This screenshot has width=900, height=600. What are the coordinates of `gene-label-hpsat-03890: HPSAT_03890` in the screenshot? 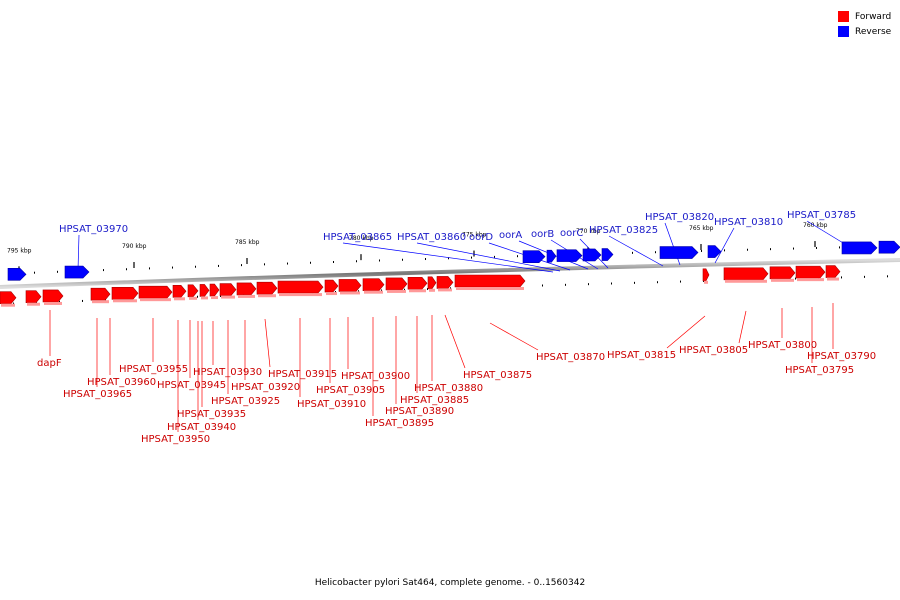 It's located at (419, 411).